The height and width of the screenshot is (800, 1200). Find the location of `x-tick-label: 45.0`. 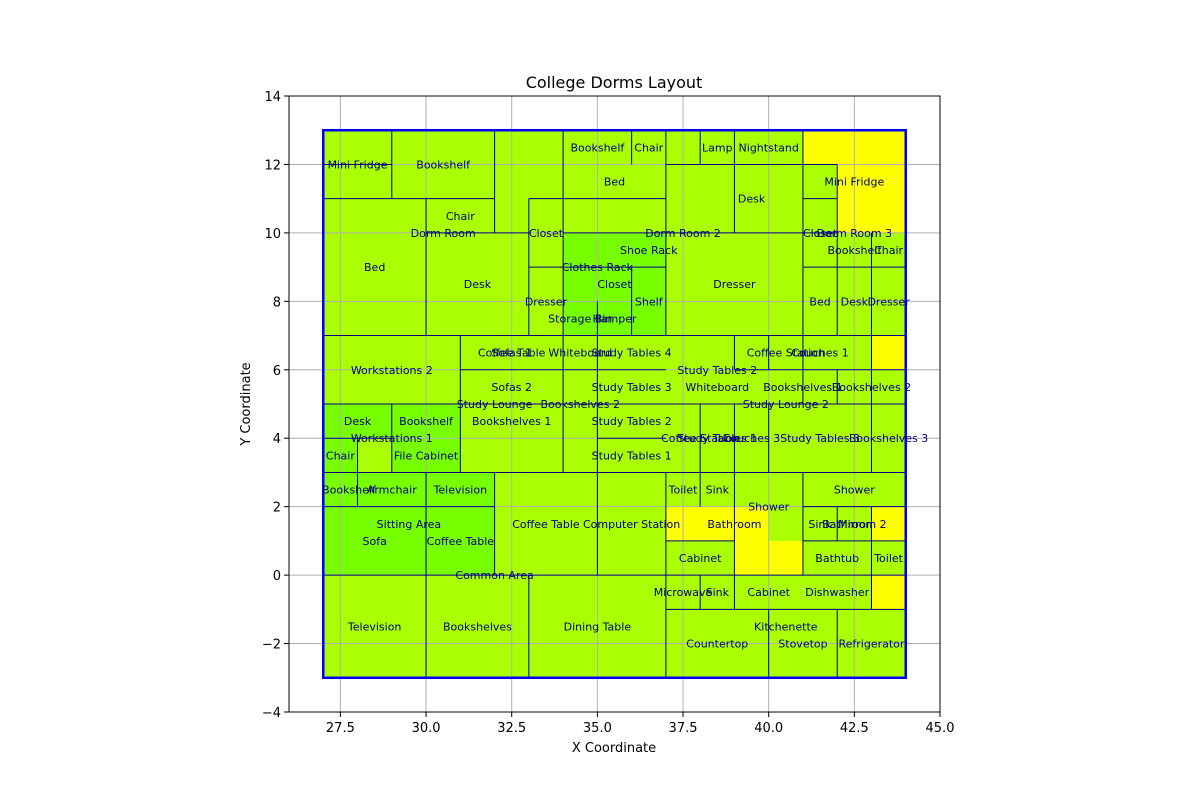

x-tick-label: 45.0 is located at coordinates (940, 728).